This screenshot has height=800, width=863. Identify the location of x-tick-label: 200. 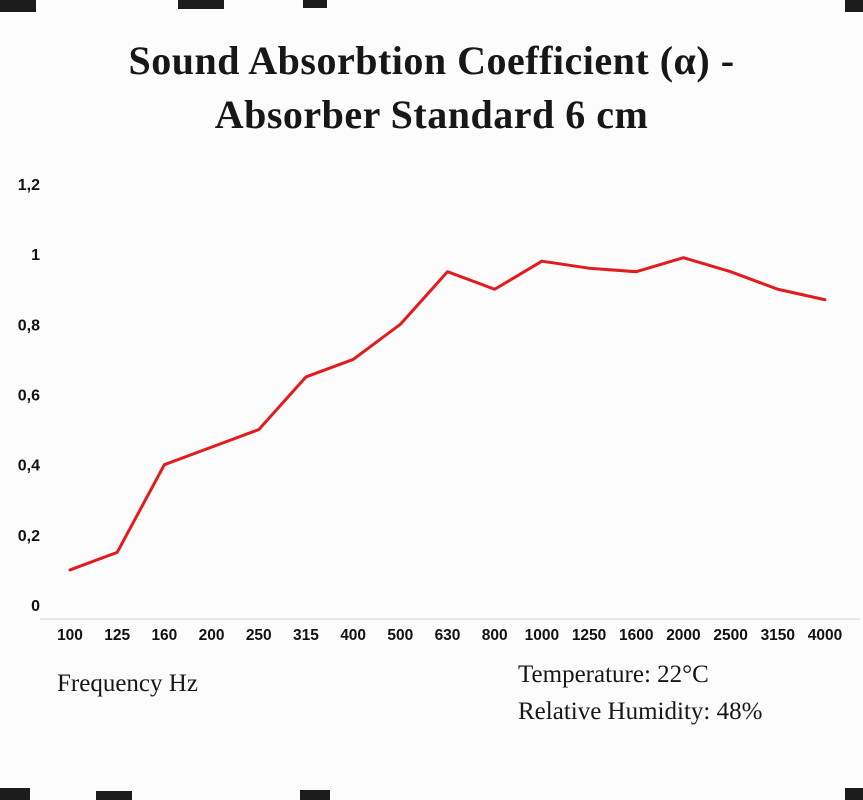
(212, 635).